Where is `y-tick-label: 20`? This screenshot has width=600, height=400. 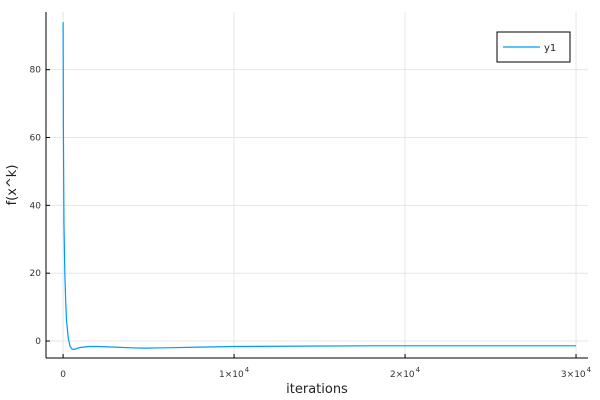
y-tick-label: 20 is located at coordinates (36, 274).